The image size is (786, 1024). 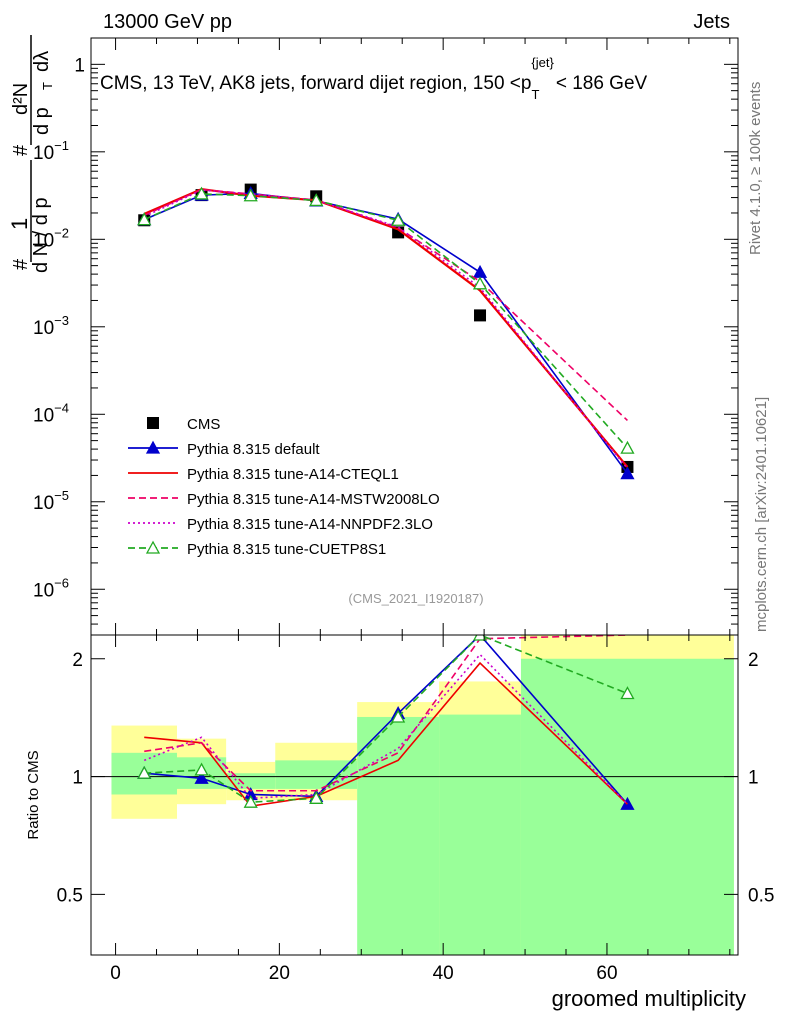 What do you see at coordinates (310, 524) in the screenshot?
I see `legend-label: Pythia 8.315 tune-A14-NNPDF2.3LO` at bounding box center [310, 524].